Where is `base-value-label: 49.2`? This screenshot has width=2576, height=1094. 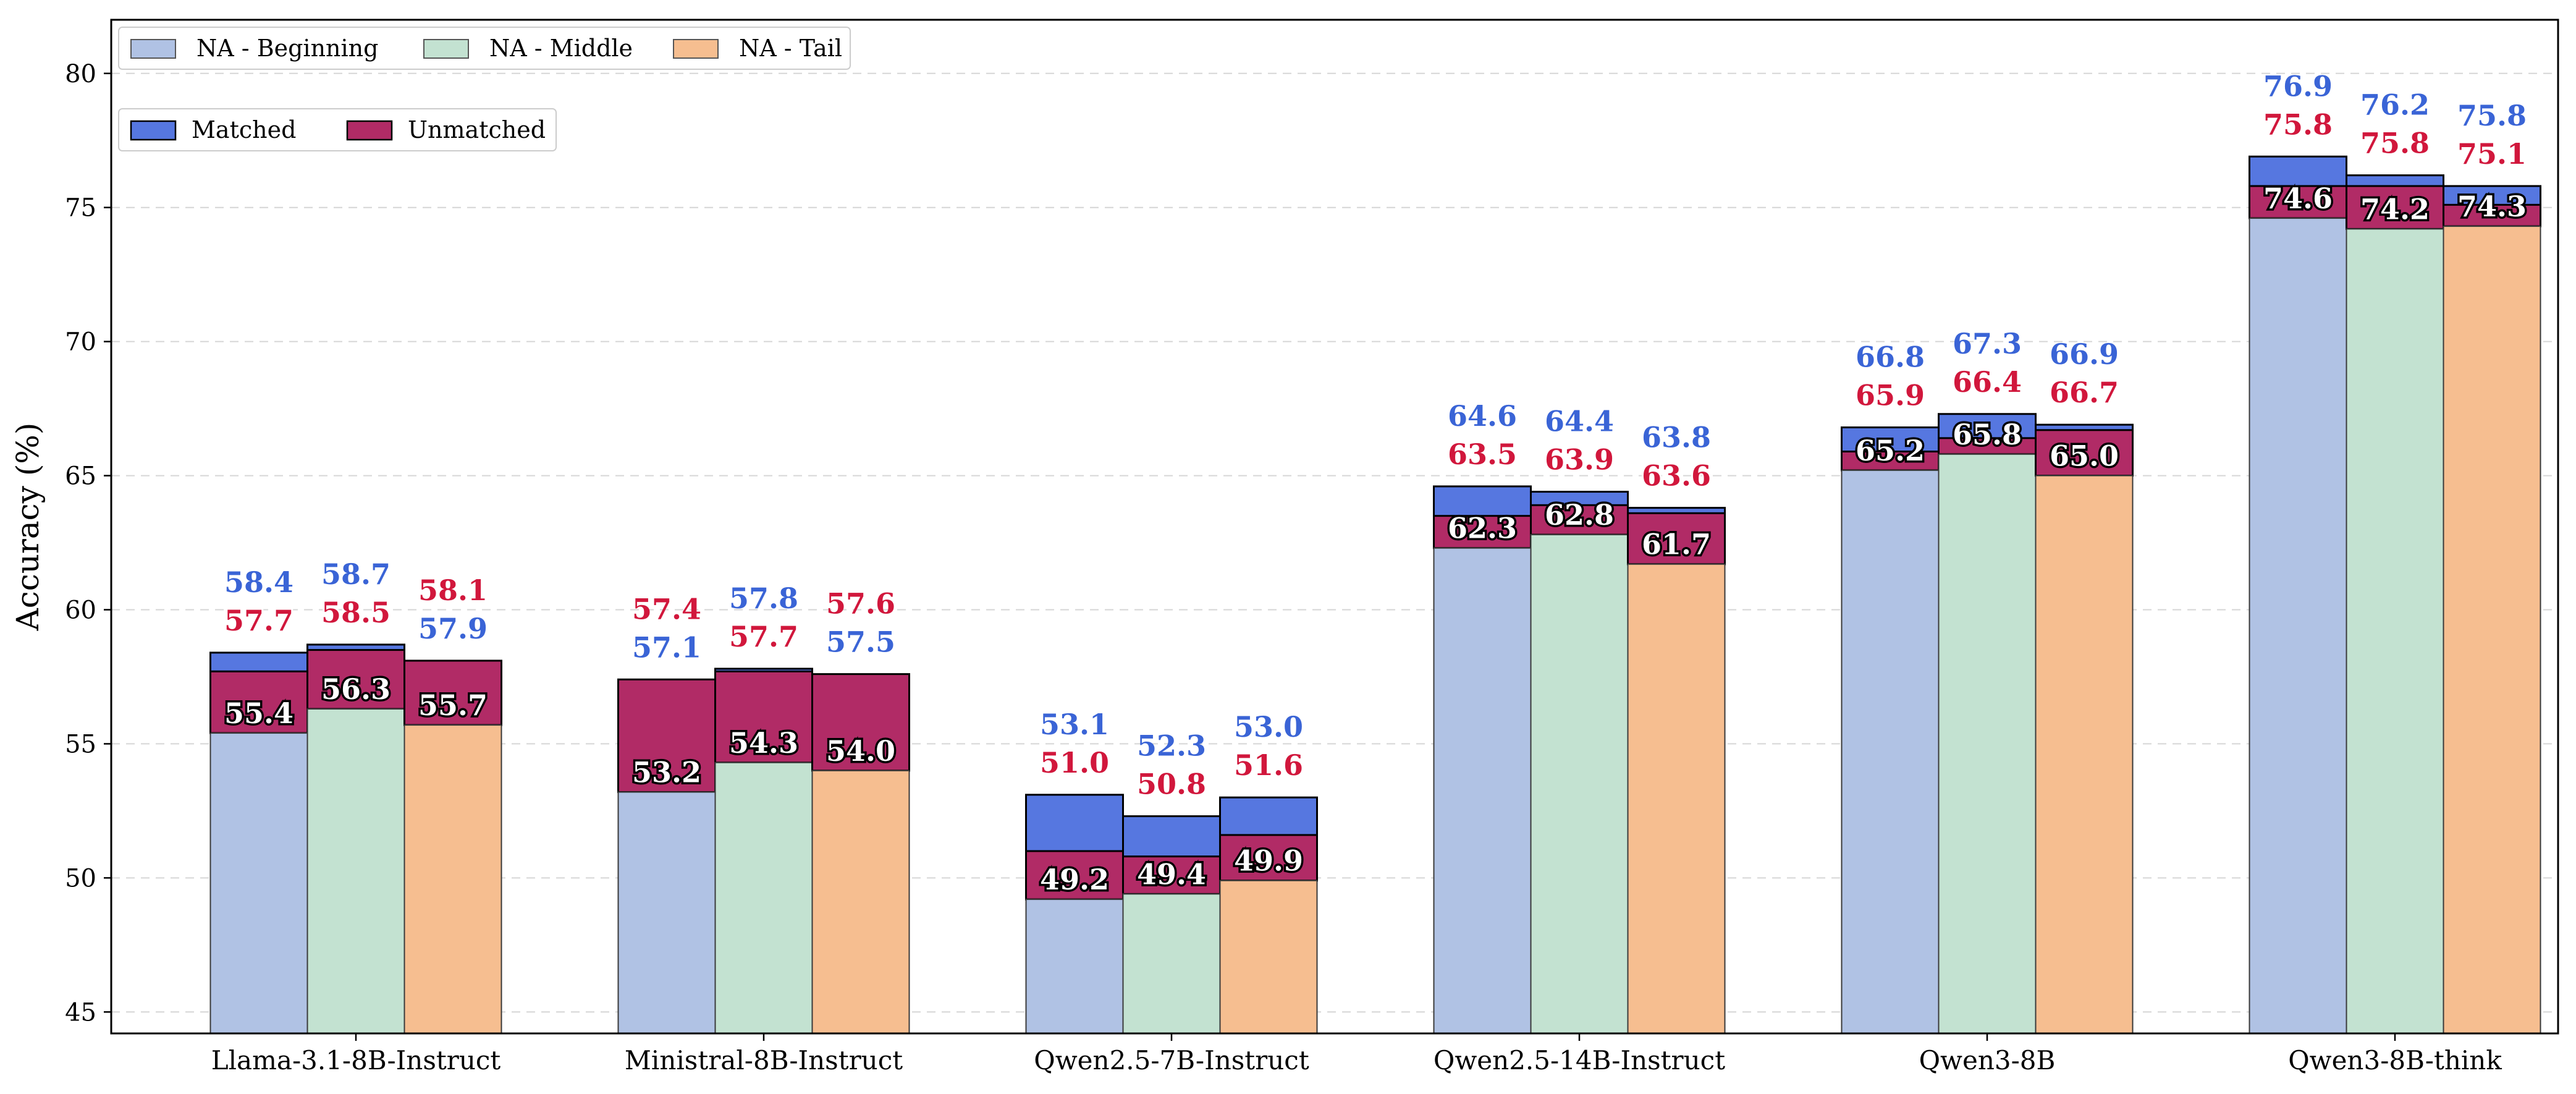
base-value-label: 49.2 is located at coordinates (1074, 879).